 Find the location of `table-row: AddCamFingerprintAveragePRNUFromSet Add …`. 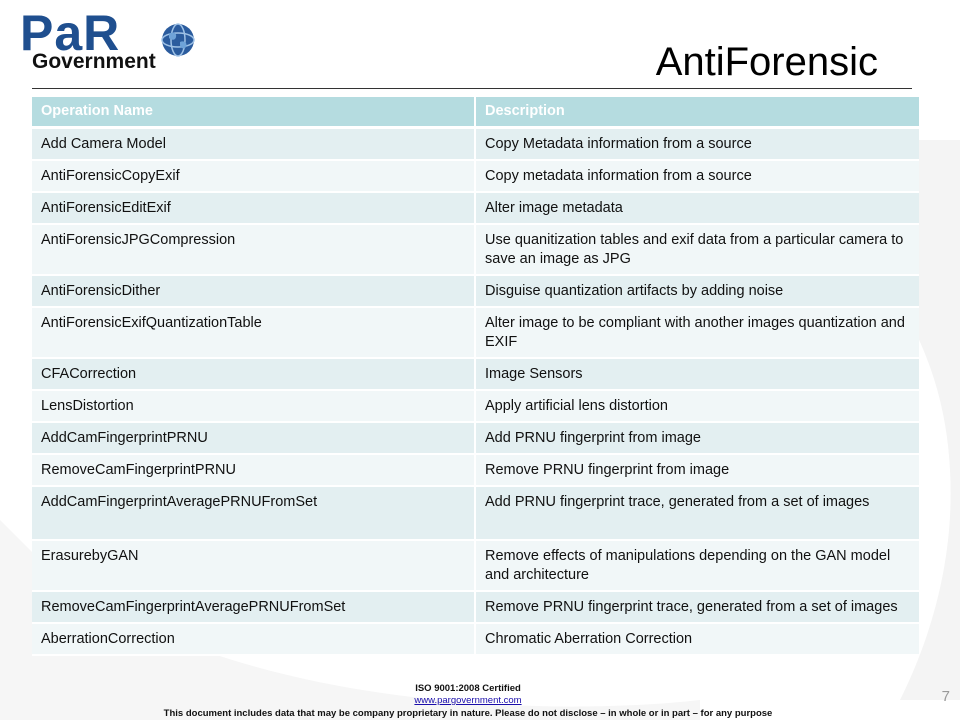

table-row: AddCamFingerprintAveragePRNUFromSet Add … is located at coordinates (475, 513).